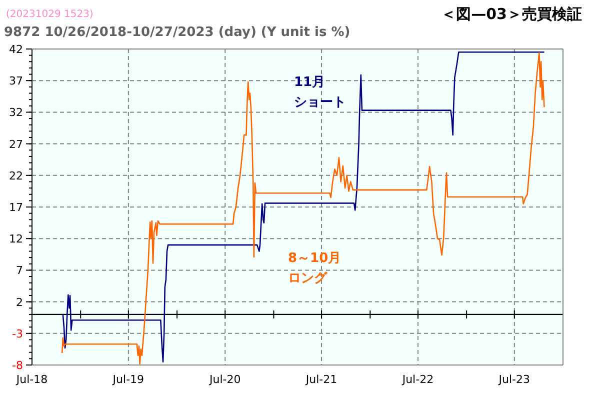 This screenshot has width=590, height=396. I want to click on y-tick-label: -8, so click(17, 365).